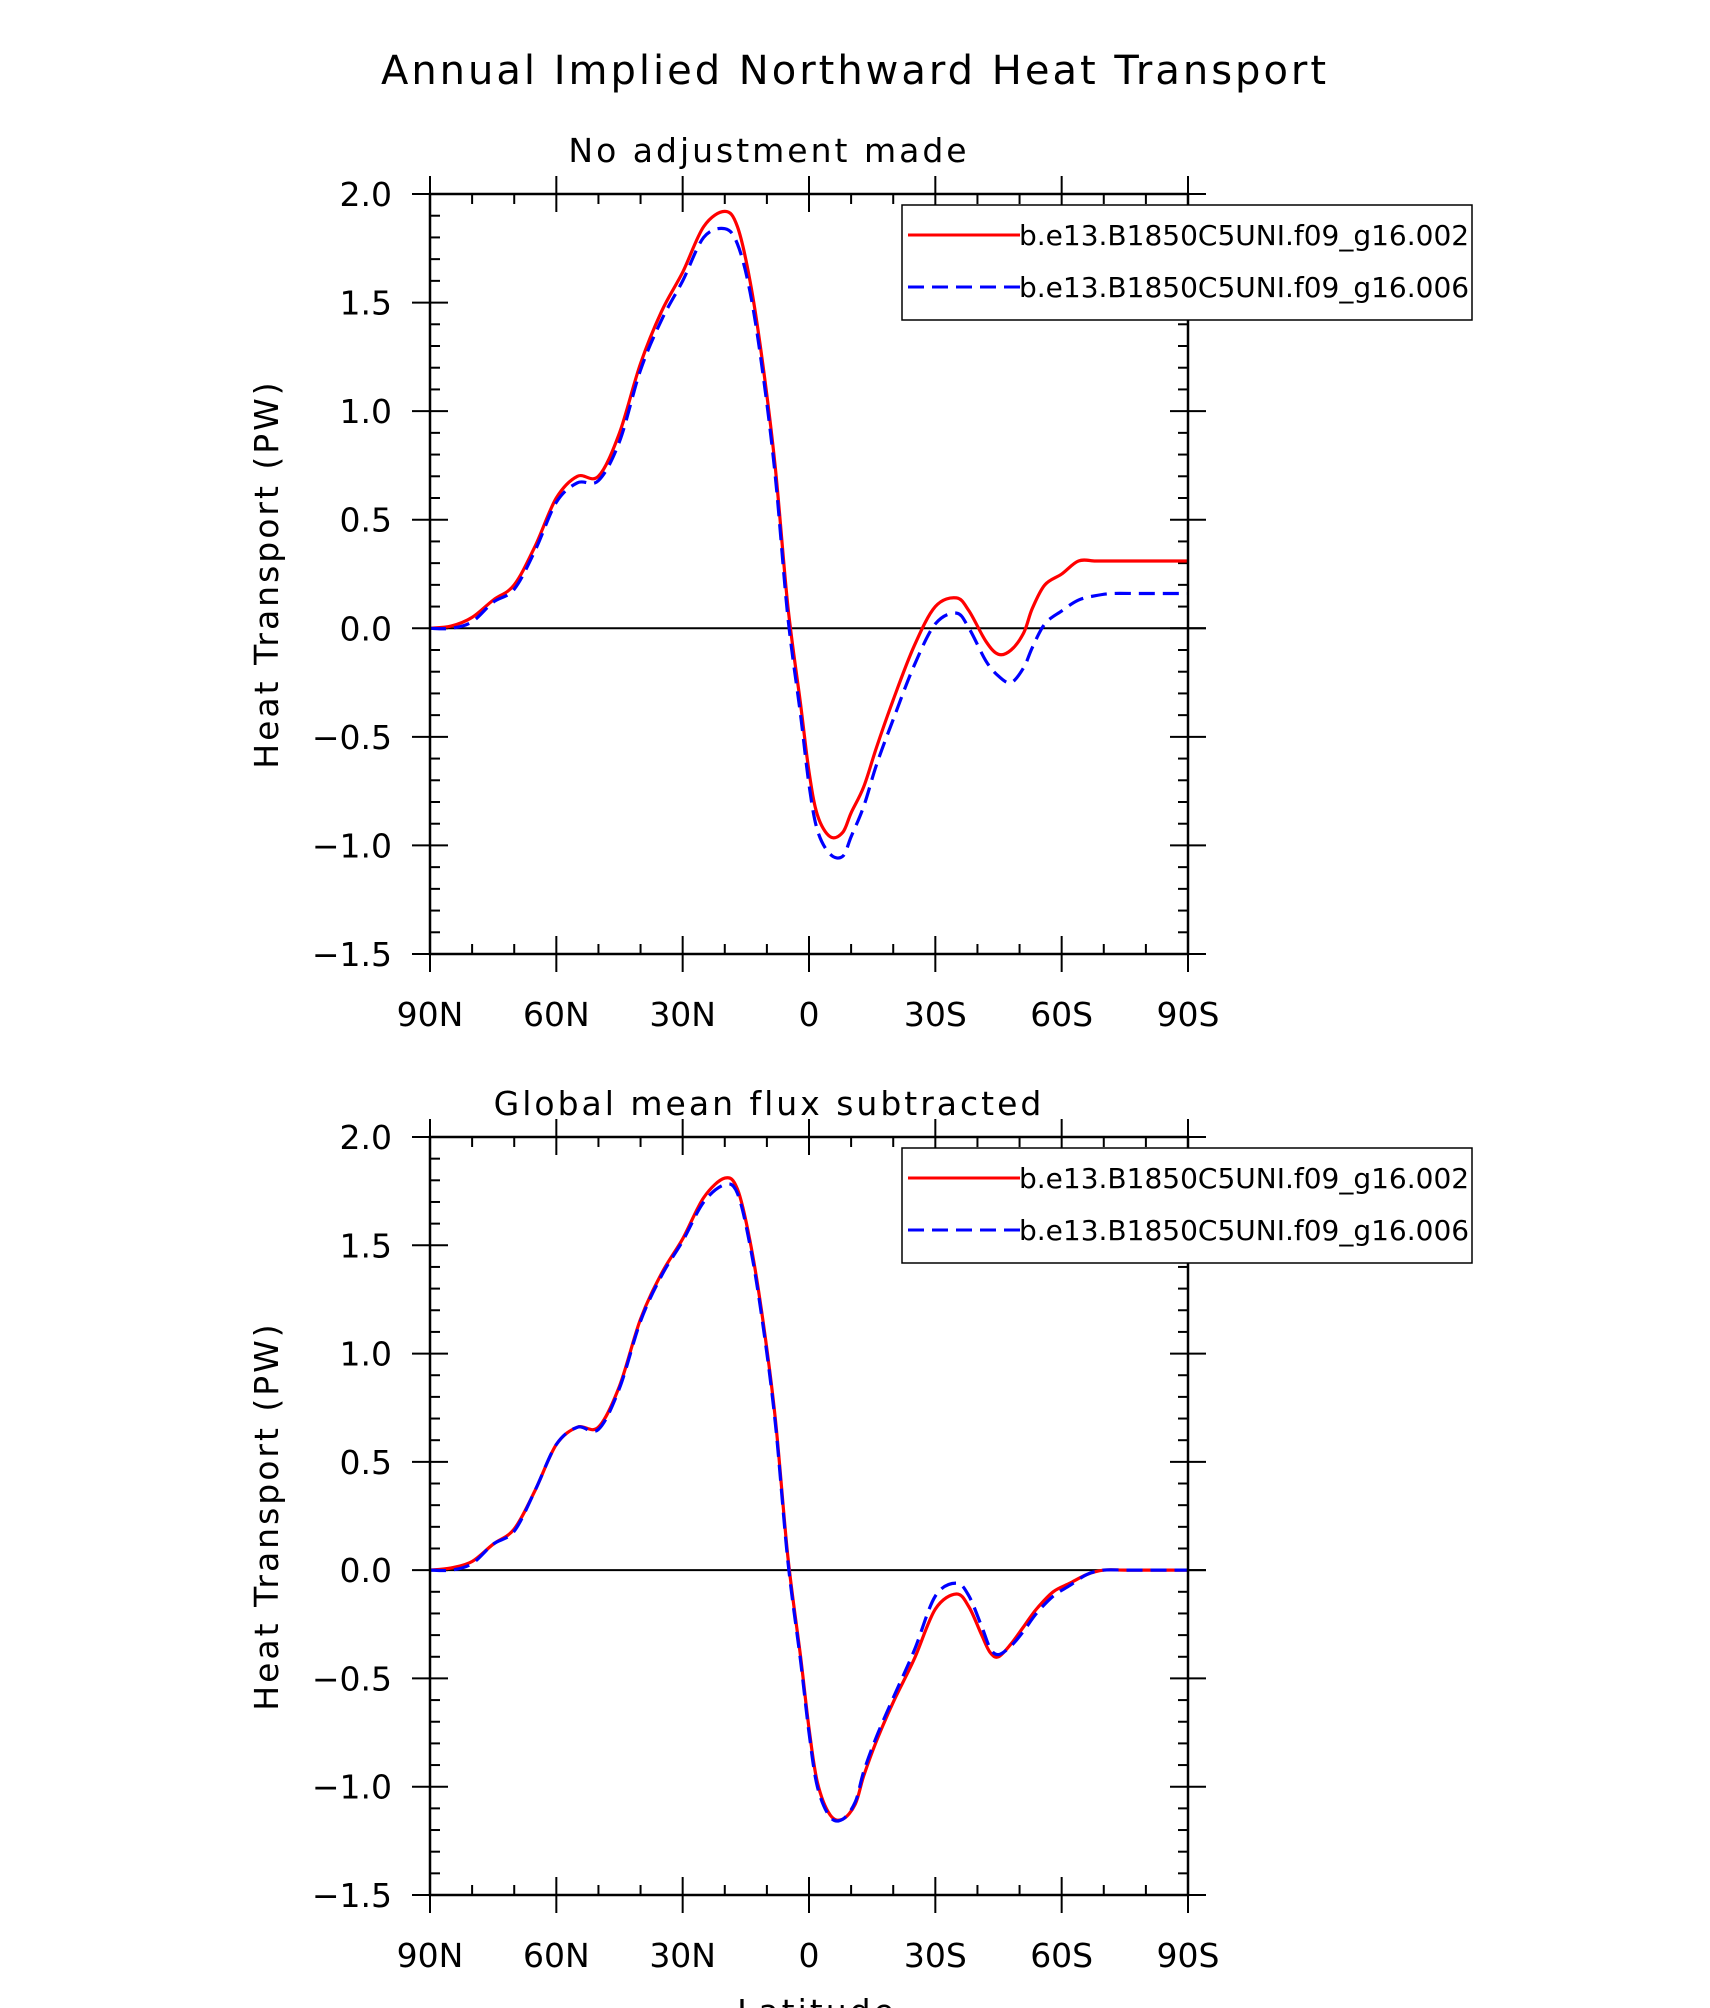 This screenshot has height=2008, width=1710. I want to click on panel-title: No adjustment made, so click(768, 150).